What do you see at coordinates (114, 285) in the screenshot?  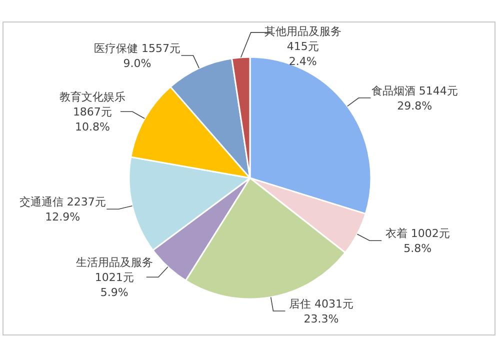 I see `data-label: 1021元 5.9%` at bounding box center [114, 285].